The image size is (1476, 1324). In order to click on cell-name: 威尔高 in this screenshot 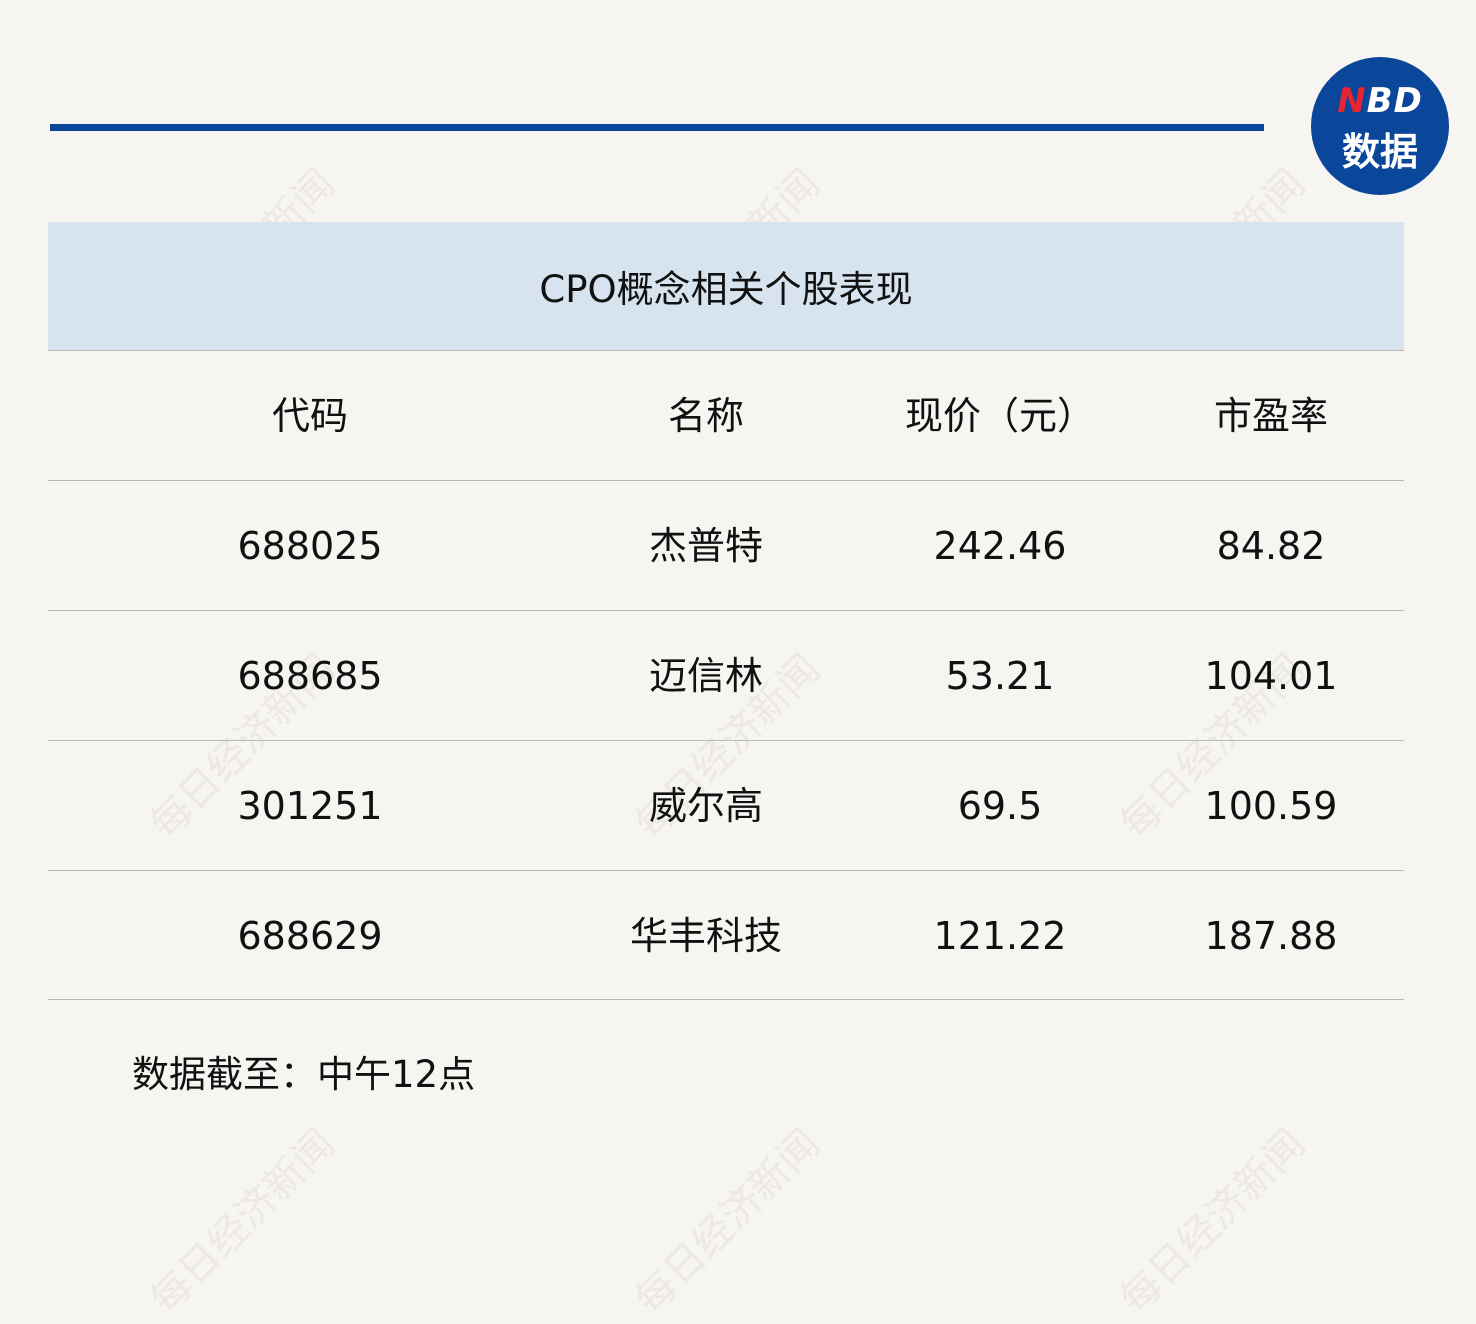, I will do `click(705, 806)`.